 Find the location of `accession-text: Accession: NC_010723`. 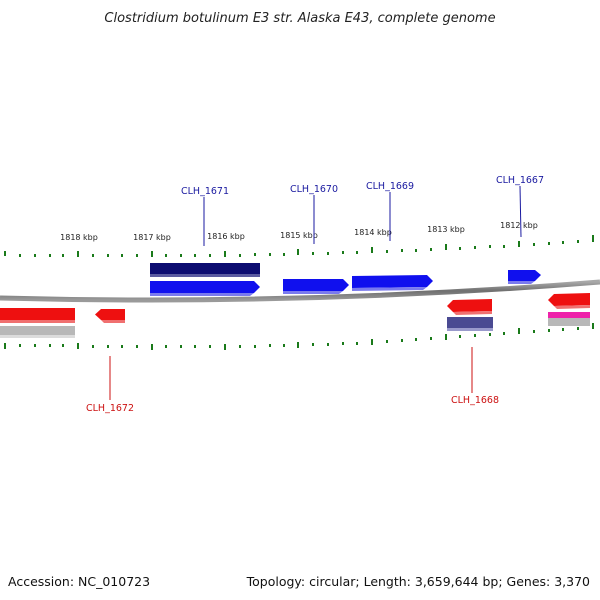

accession-text: Accession: NC_010723 is located at coordinates (79, 581).